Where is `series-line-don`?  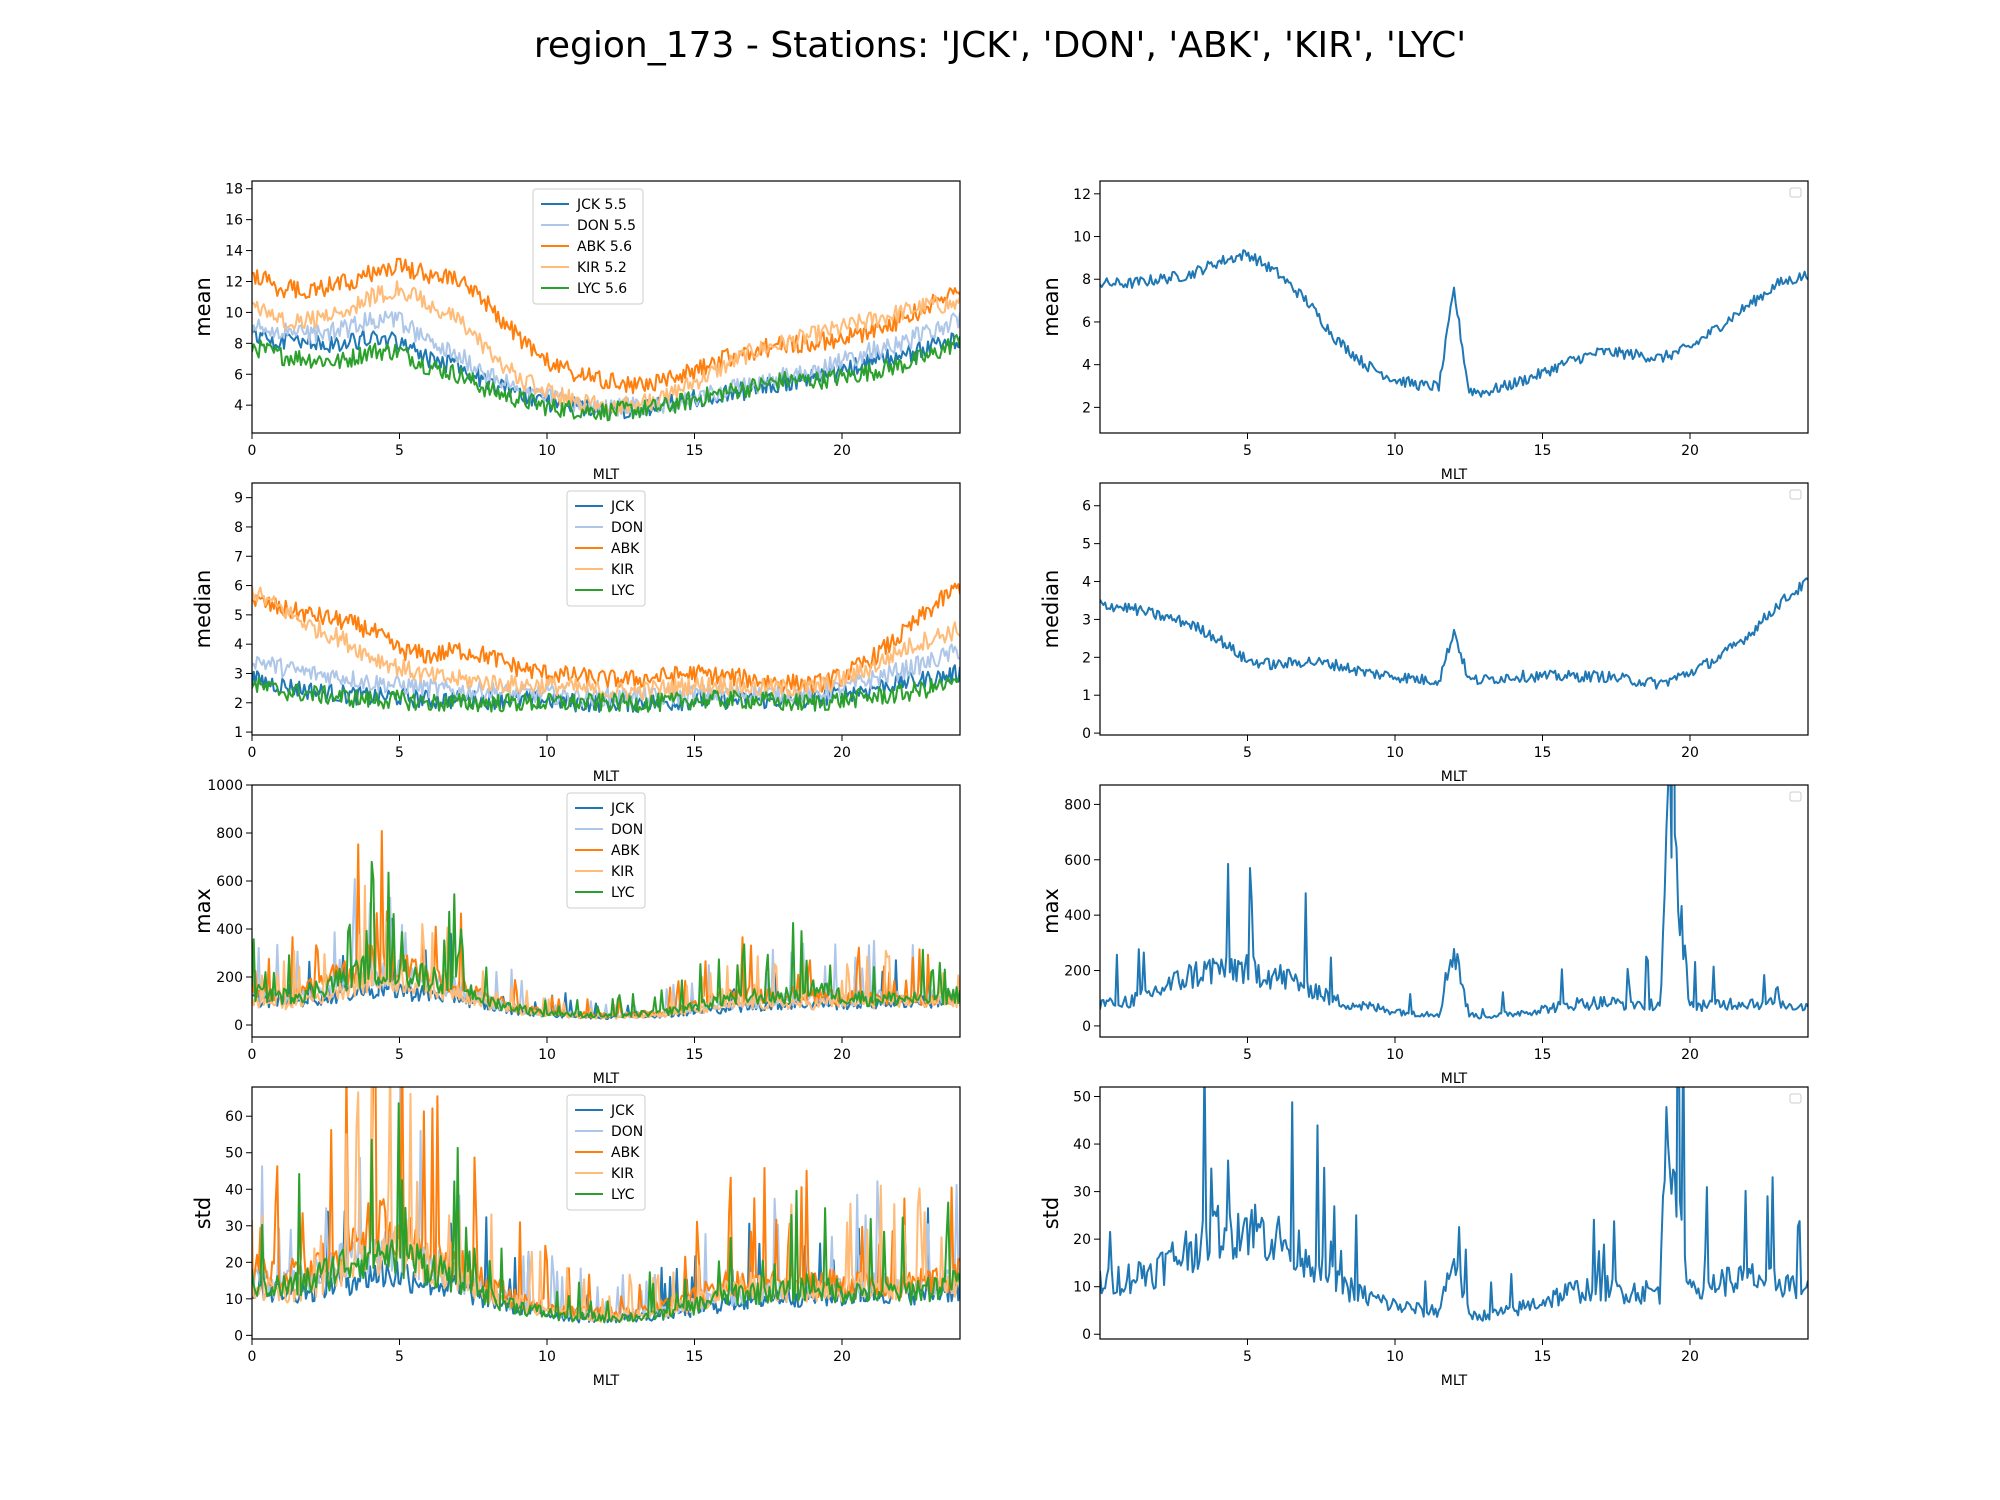 series-line-don is located at coordinates (606, 948).